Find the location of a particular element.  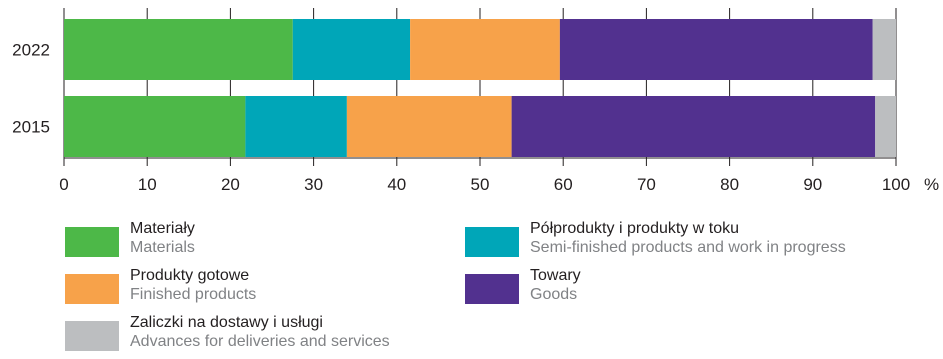

legend-item-0: Materiały Materials is located at coordinates (130, 238).